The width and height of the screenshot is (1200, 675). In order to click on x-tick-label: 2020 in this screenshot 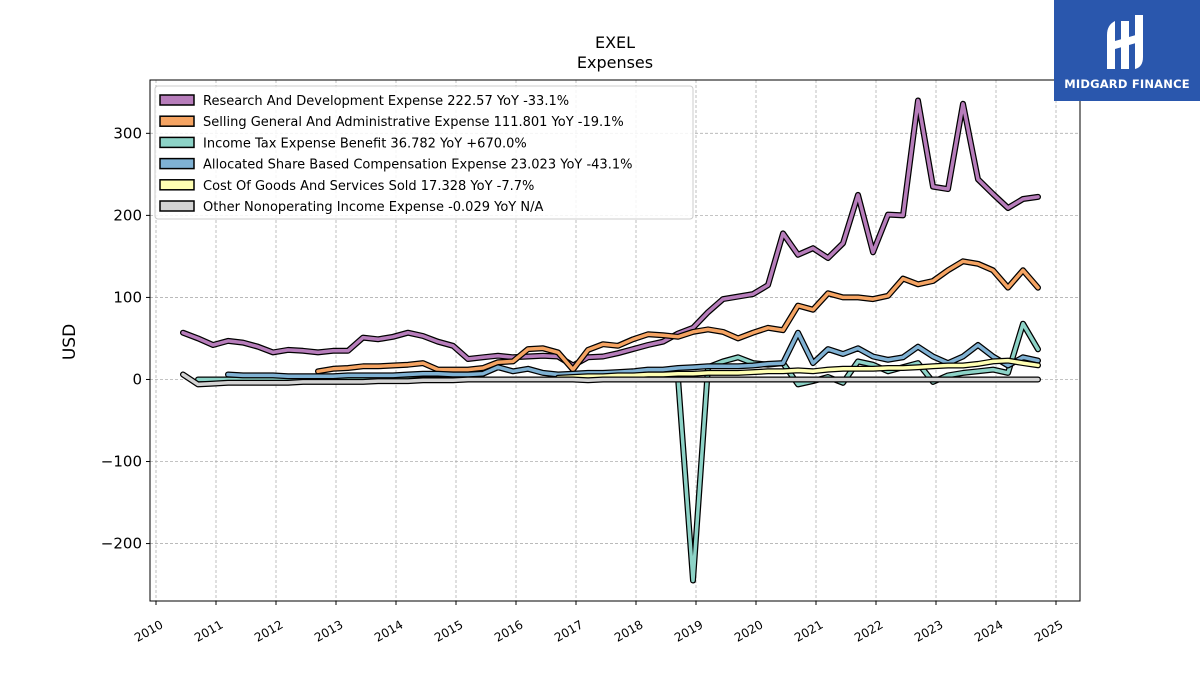, I will do `click(748, 630)`.